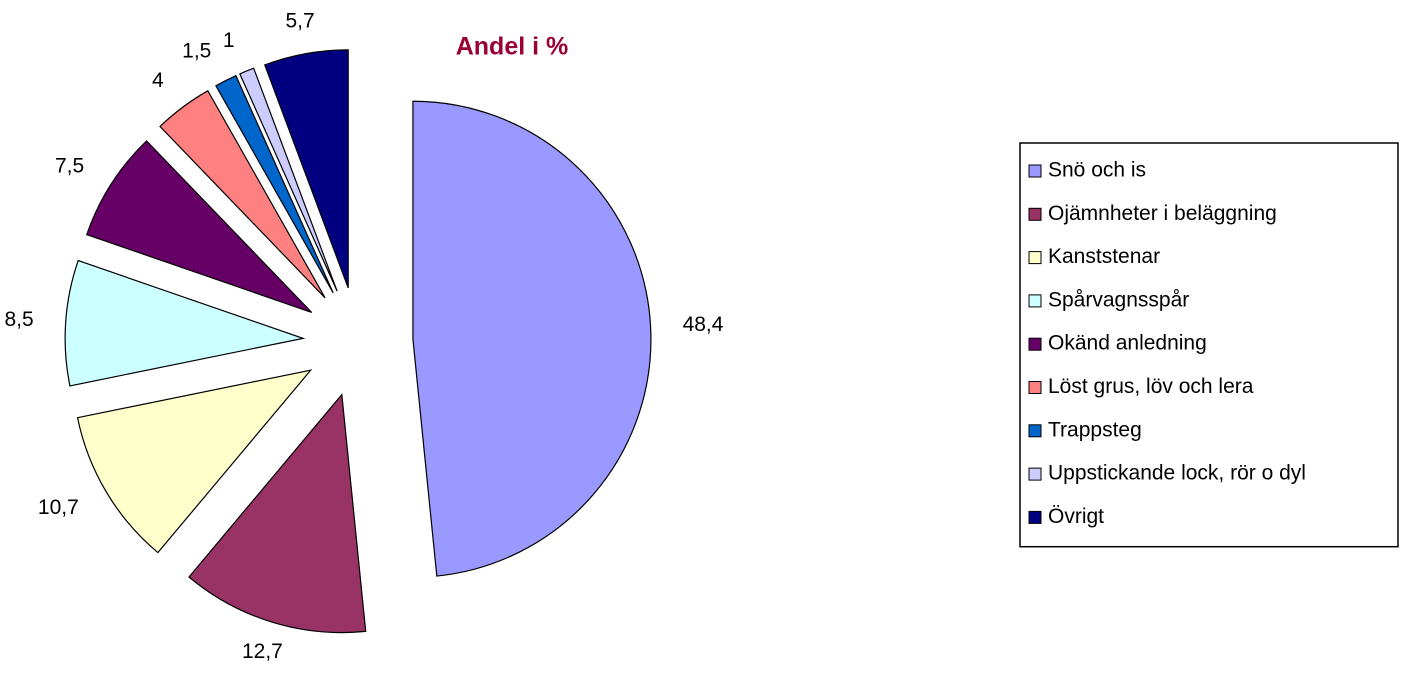  Describe the element at coordinates (69, 166) in the screenshot. I see `data-label: 7,5` at that location.